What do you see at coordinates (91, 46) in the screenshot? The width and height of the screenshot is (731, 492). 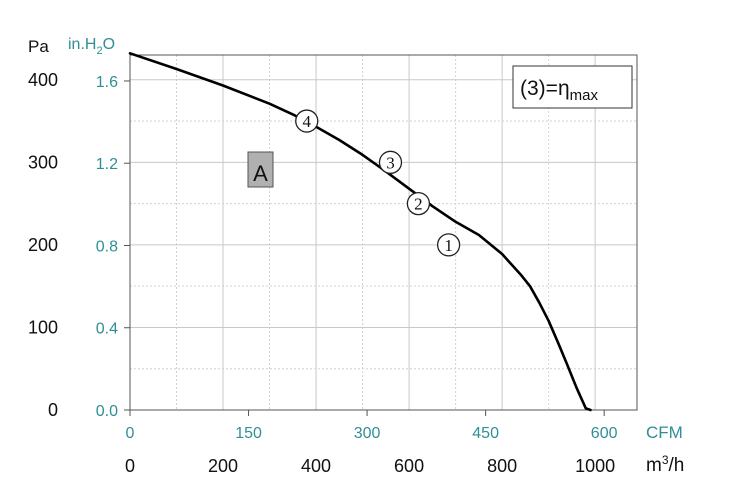 I see `y-secondary-unit: in.H2O` at bounding box center [91, 46].